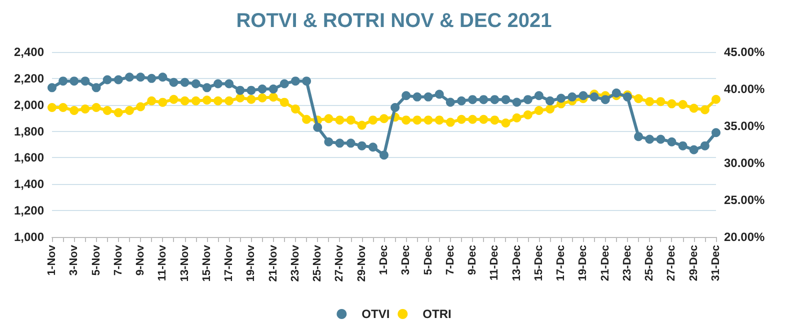 This screenshot has width=788, height=327. Describe the element at coordinates (437, 314) in the screenshot. I see `legend-label: OTRI` at that location.